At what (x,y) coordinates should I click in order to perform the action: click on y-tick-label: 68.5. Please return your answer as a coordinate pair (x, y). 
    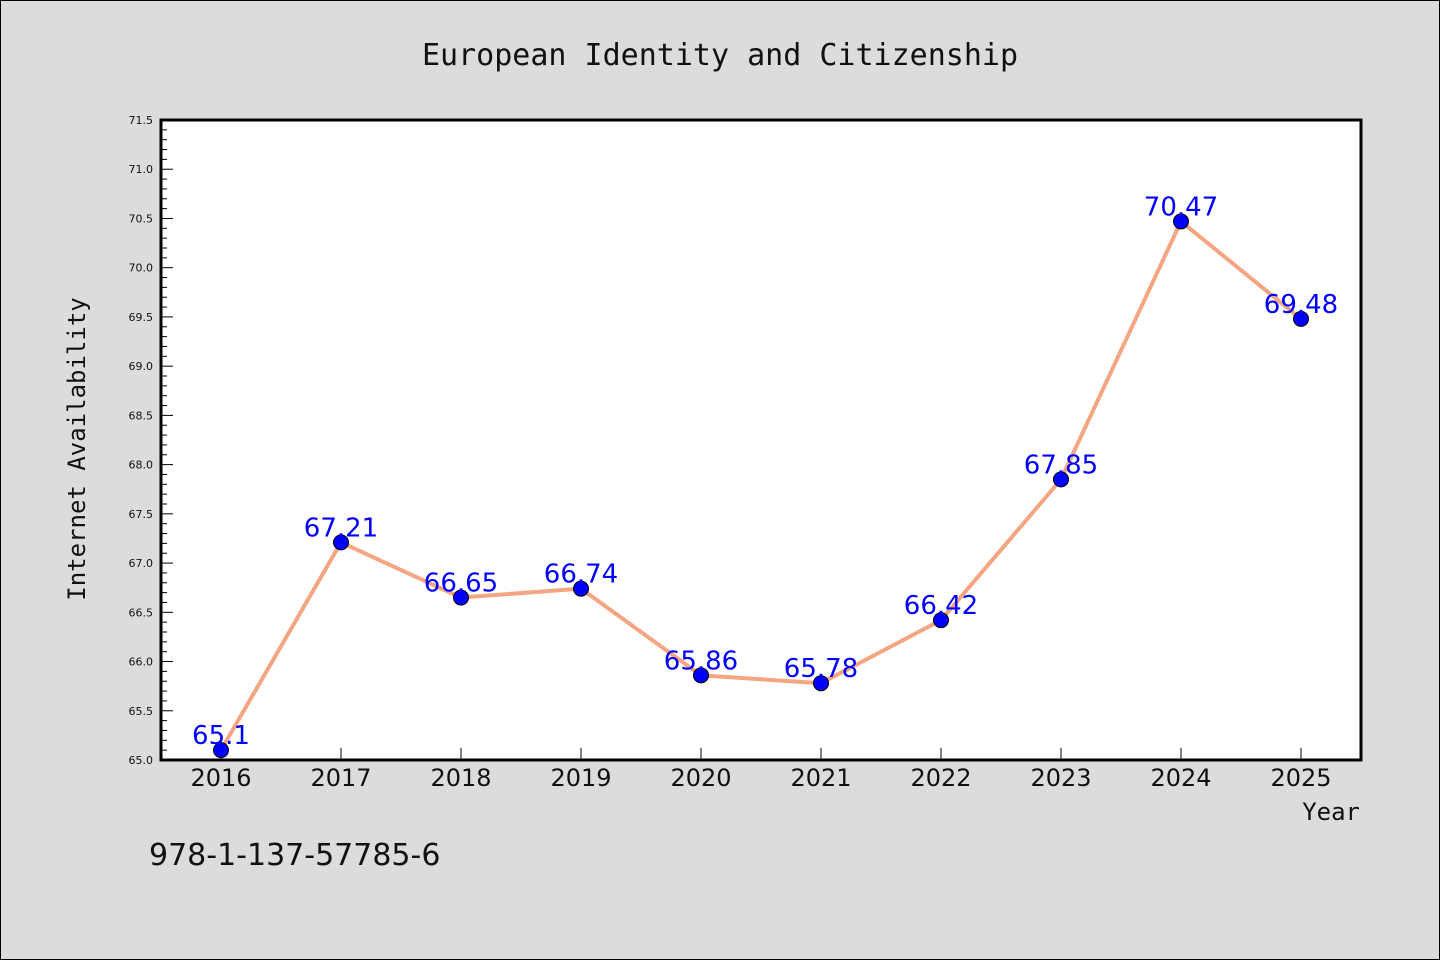
    Looking at the image, I should click on (141, 415).